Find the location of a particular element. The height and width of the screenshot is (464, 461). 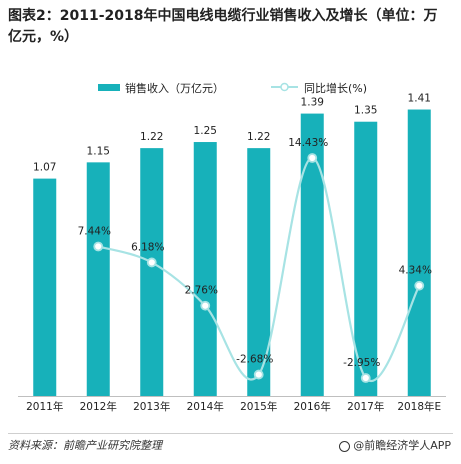

growth-value-label: 2.76% is located at coordinates (201, 291).